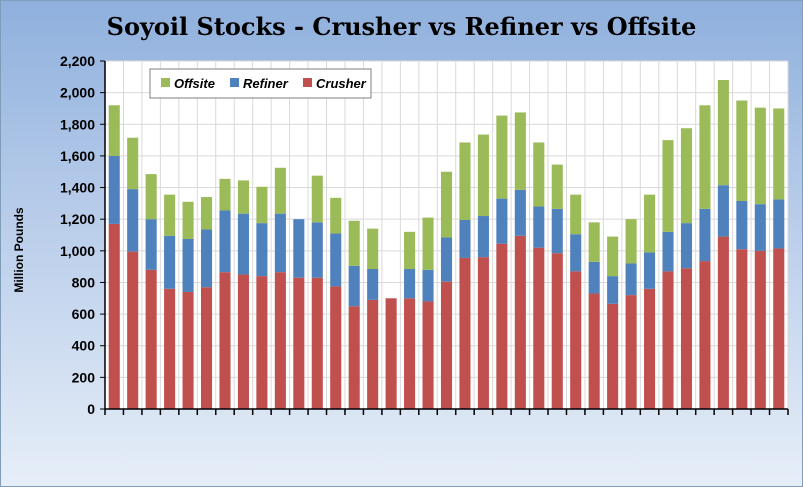 The height and width of the screenshot is (487, 803). What do you see at coordinates (77, 124) in the screenshot?
I see `y-tick-label: 1,800` at bounding box center [77, 124].